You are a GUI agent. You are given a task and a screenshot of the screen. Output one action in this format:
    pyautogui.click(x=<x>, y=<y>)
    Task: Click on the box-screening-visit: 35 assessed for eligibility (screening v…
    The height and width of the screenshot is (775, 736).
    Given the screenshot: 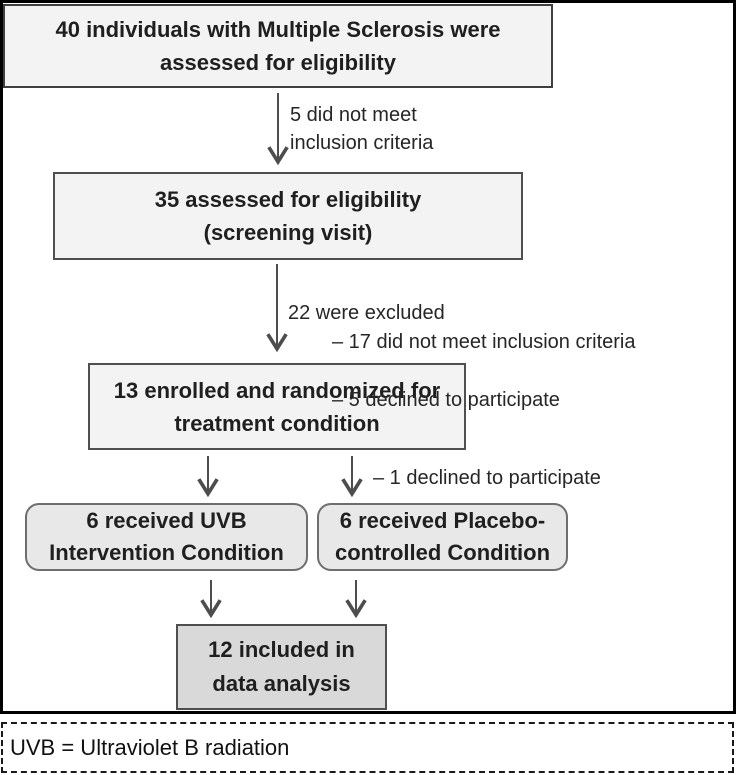 What is the action you would take?
    pyautogui.click(x=288, y=216)
    